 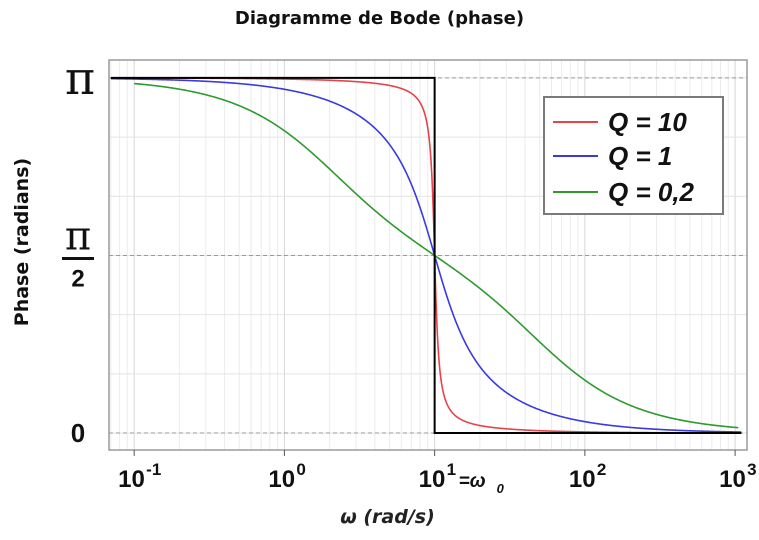 I want to click on x-tick-label: 10 3, so click(x=737, y=476).